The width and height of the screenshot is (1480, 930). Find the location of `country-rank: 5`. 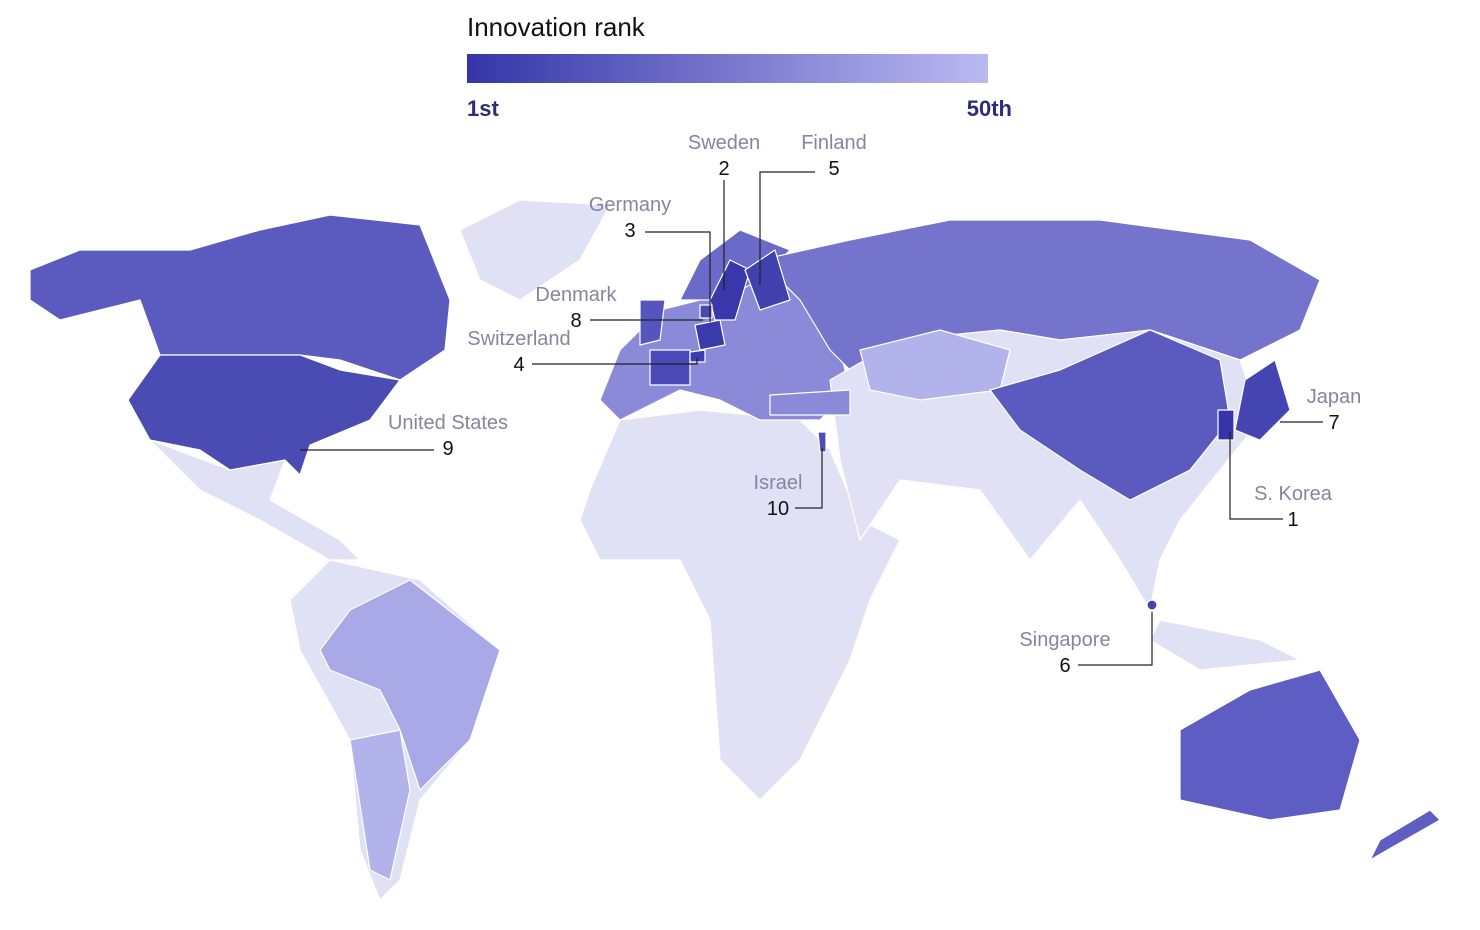

country-rank: 5 is located at coordinates (833, 169).